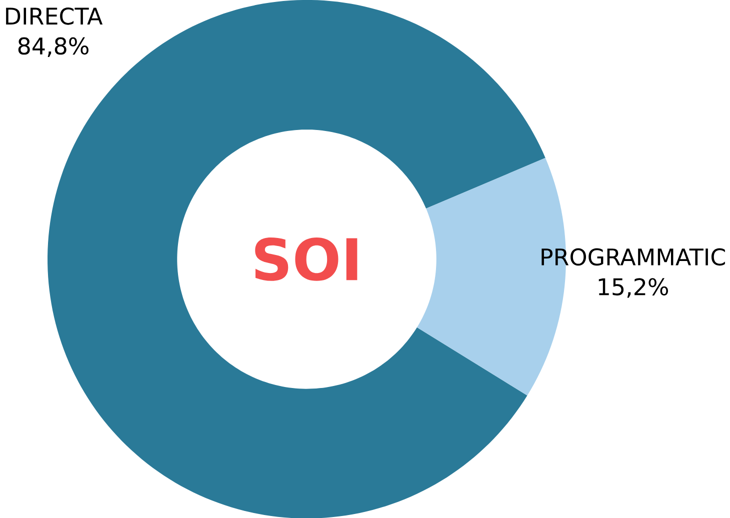 The height and width of the screenshot is (518, 730). Describe the element at coordinates (54, 16) in the screenshot. I see `slice-label: DIRECTA` at that location.